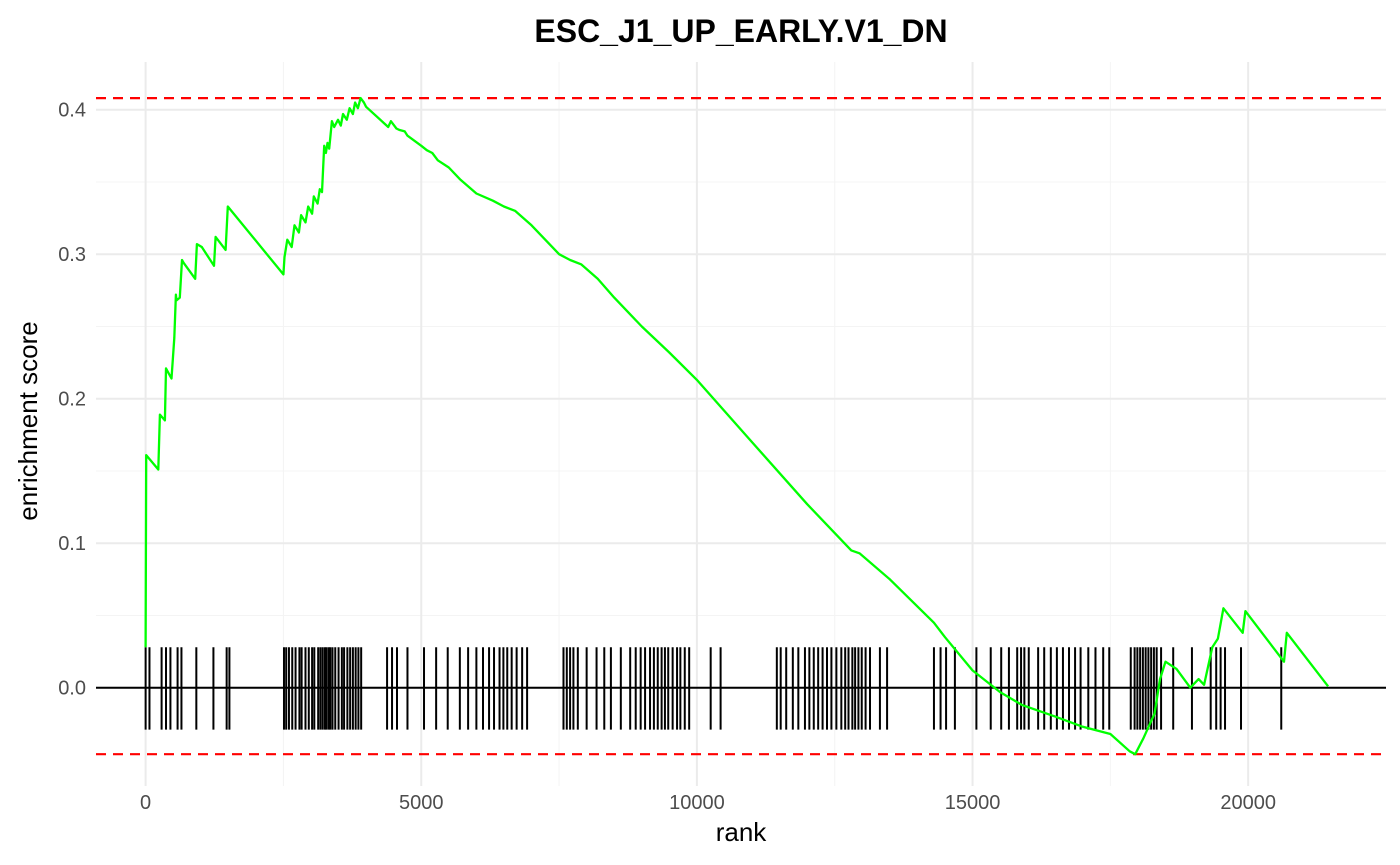 The height and width of the screenshot is (865, 1400). Describe the element at coordinates (973, 803) in the screenshot. I see `x-tick-label: 15000` at that location.